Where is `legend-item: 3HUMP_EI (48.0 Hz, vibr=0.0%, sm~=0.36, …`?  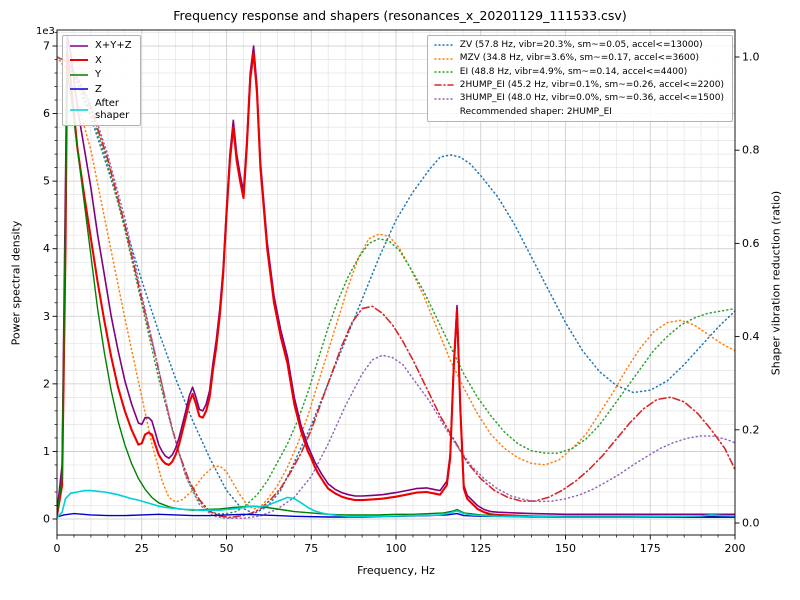 legend-item: 3HUMP_EI (48.0 Hz, vibr=0.0%, sm~=0.36, … is located at coordinates (579, 98).